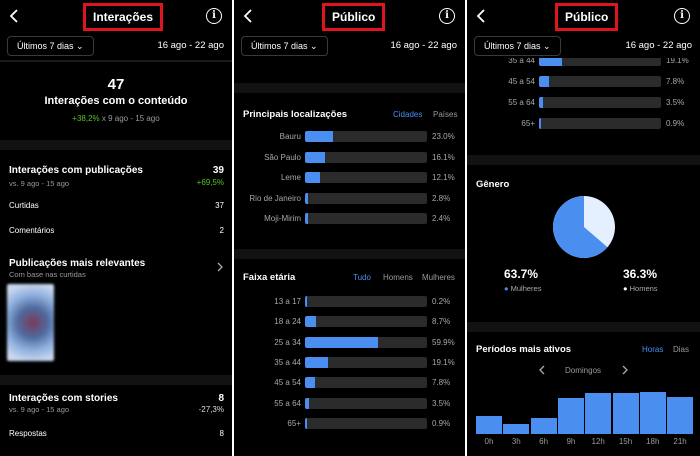 The image size is (700, 456). What do you see at coordinates (24, 205) in the screenshot?
I see `likes-label: Curtidas` at bounding box center [24, 205].